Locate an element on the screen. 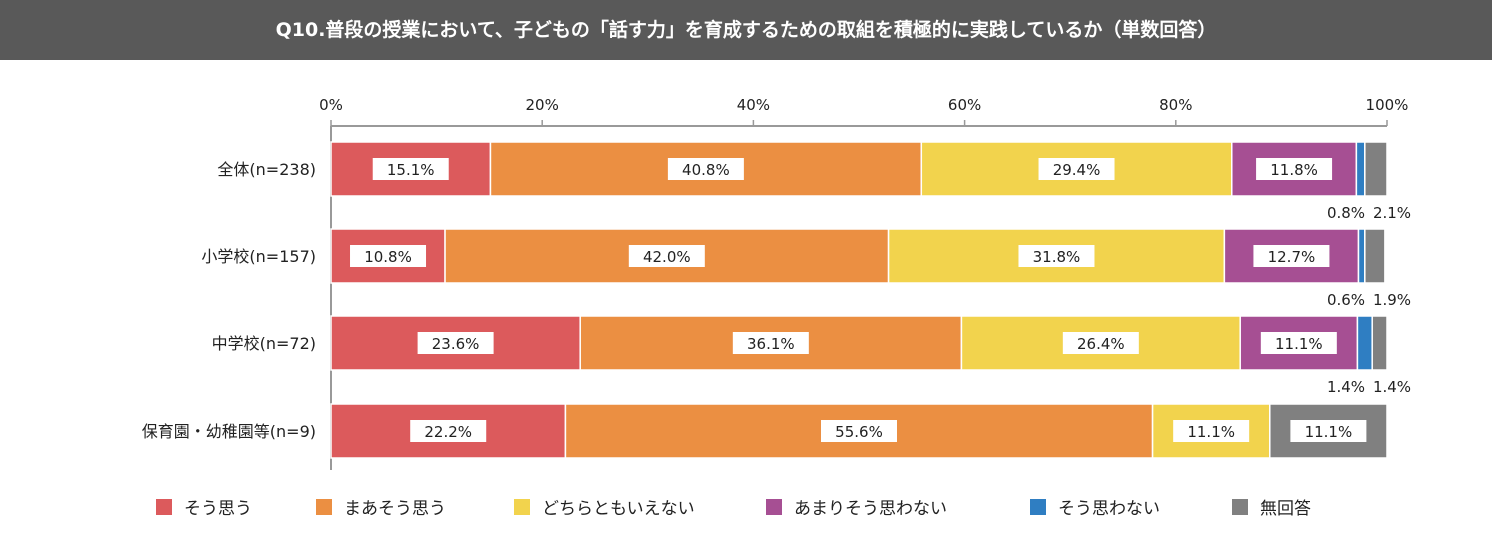 Image resolution: width=1492 pixels, height=534 pixels. data-label-outside: 2.1% is located at coordinates (1392, 213).